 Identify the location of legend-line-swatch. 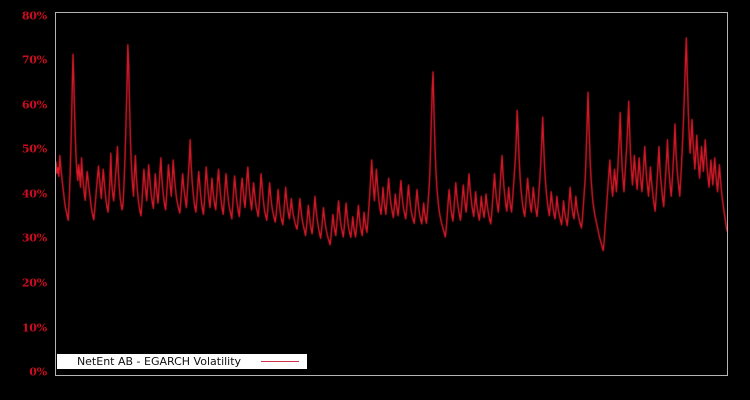
(280, 361).